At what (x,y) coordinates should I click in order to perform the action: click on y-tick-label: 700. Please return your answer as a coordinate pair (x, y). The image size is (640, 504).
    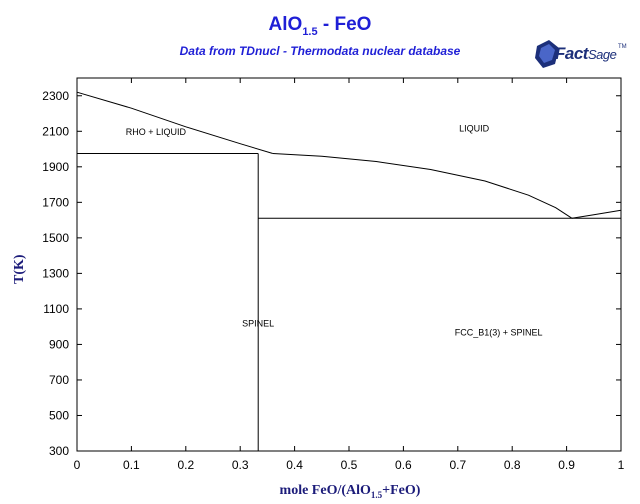
    Looking at the image, I should click on (59, 380).